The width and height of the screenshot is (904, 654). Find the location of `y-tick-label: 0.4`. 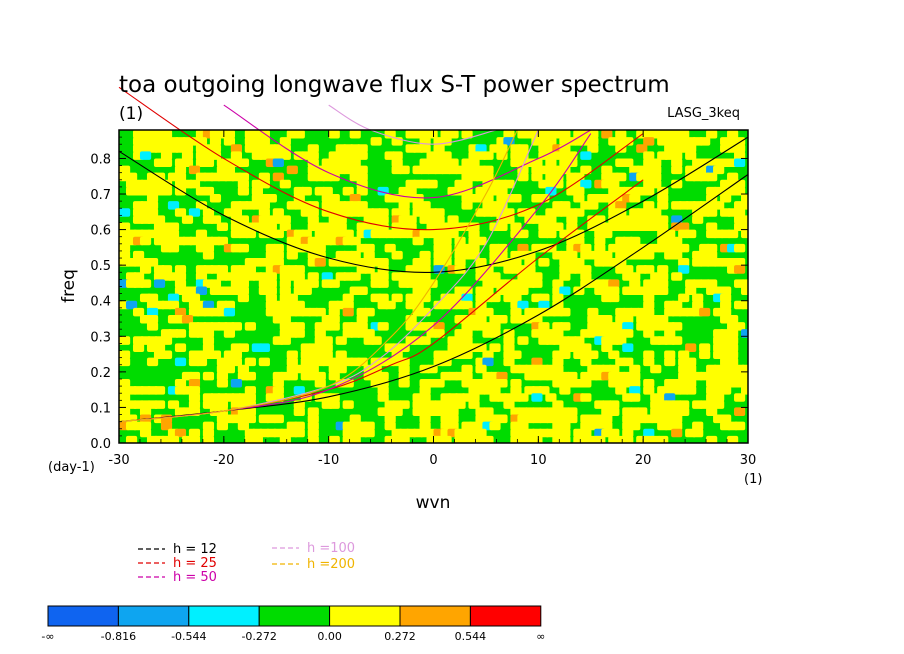

y-tick-label: 0.4 is located at coordinates (100, 302).